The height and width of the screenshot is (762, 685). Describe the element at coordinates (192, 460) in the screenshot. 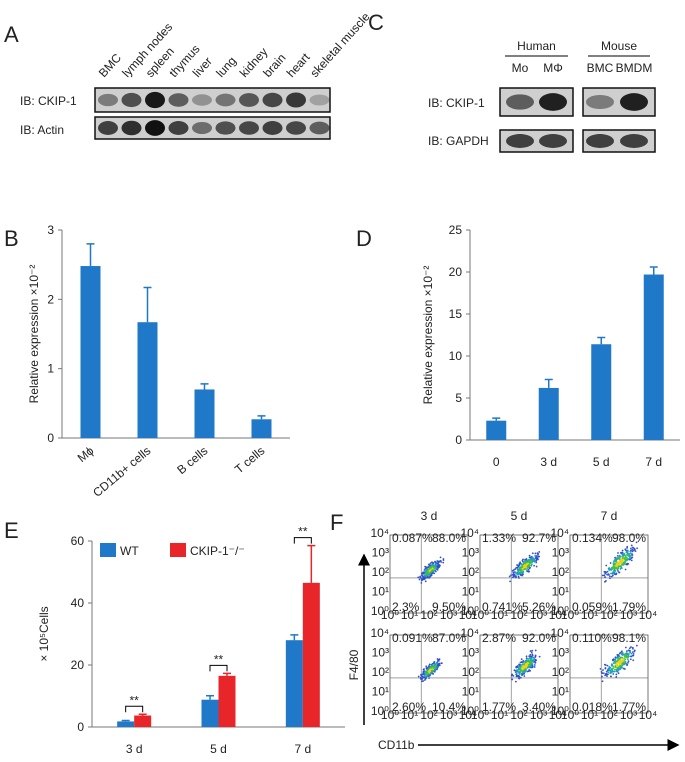

I see `x-tick-label: B cells` at that location.